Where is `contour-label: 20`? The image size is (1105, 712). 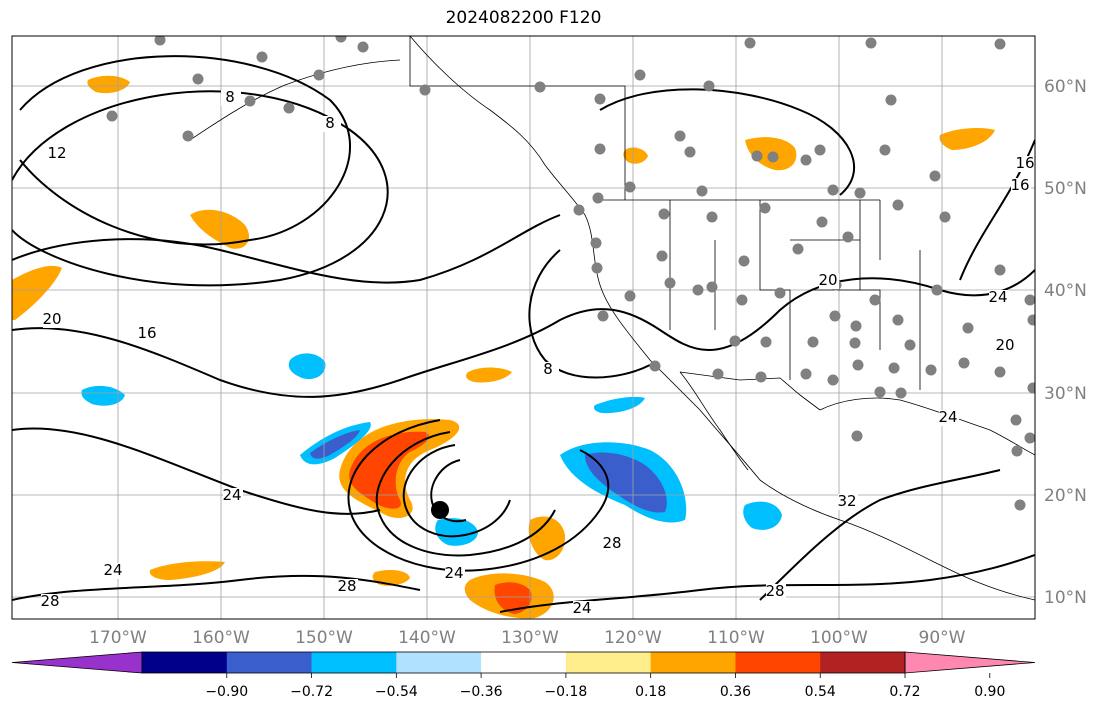 contour-label: 20 is located at coordinates (51, 319).